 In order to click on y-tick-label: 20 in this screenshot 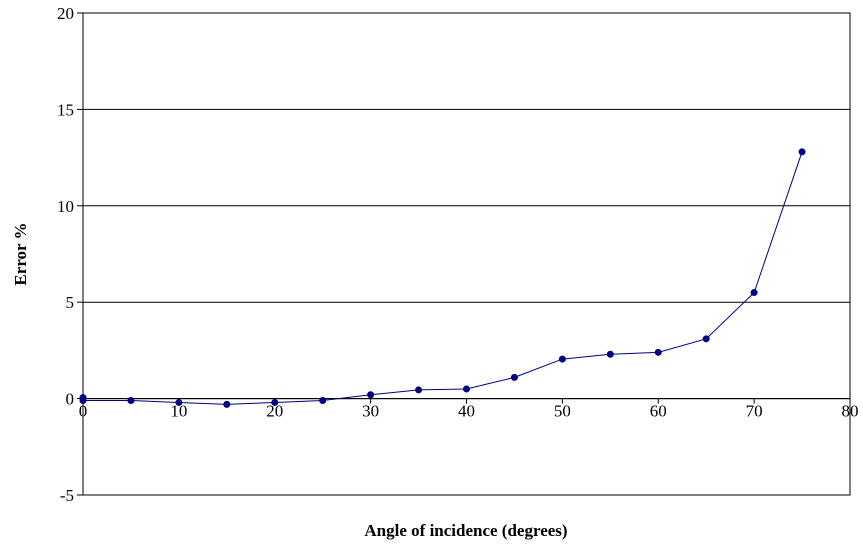, I will do `click(65, 13)`.